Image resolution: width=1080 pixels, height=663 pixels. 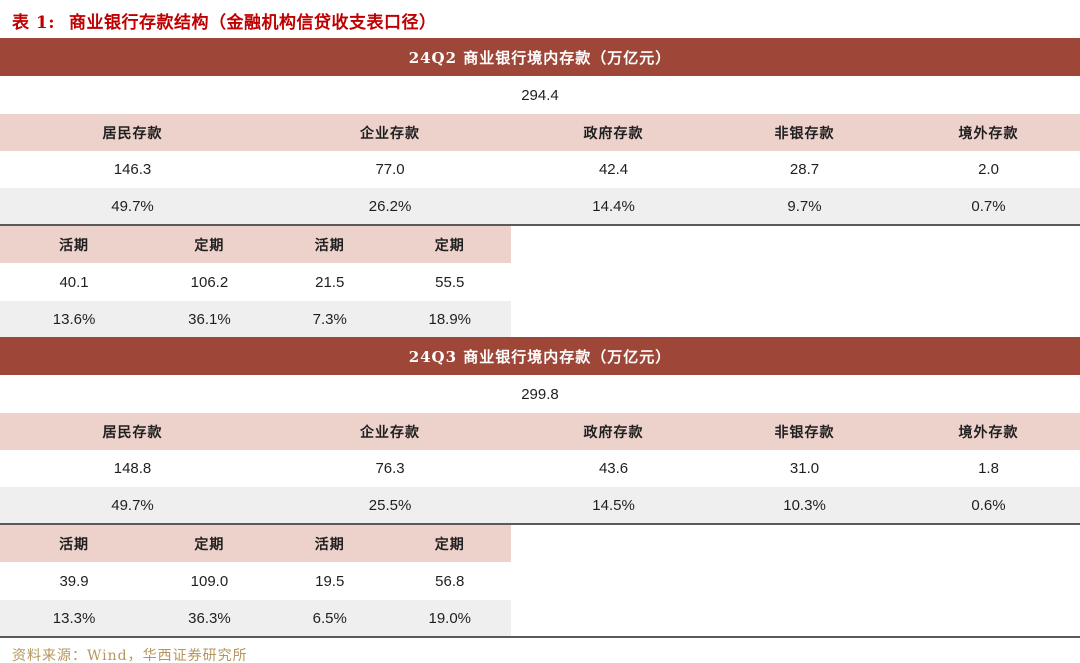 What do you see at coordinates (804, 468) in the screenshot?
I see `value-cell: 31.0` at bounding box center [804, 468].